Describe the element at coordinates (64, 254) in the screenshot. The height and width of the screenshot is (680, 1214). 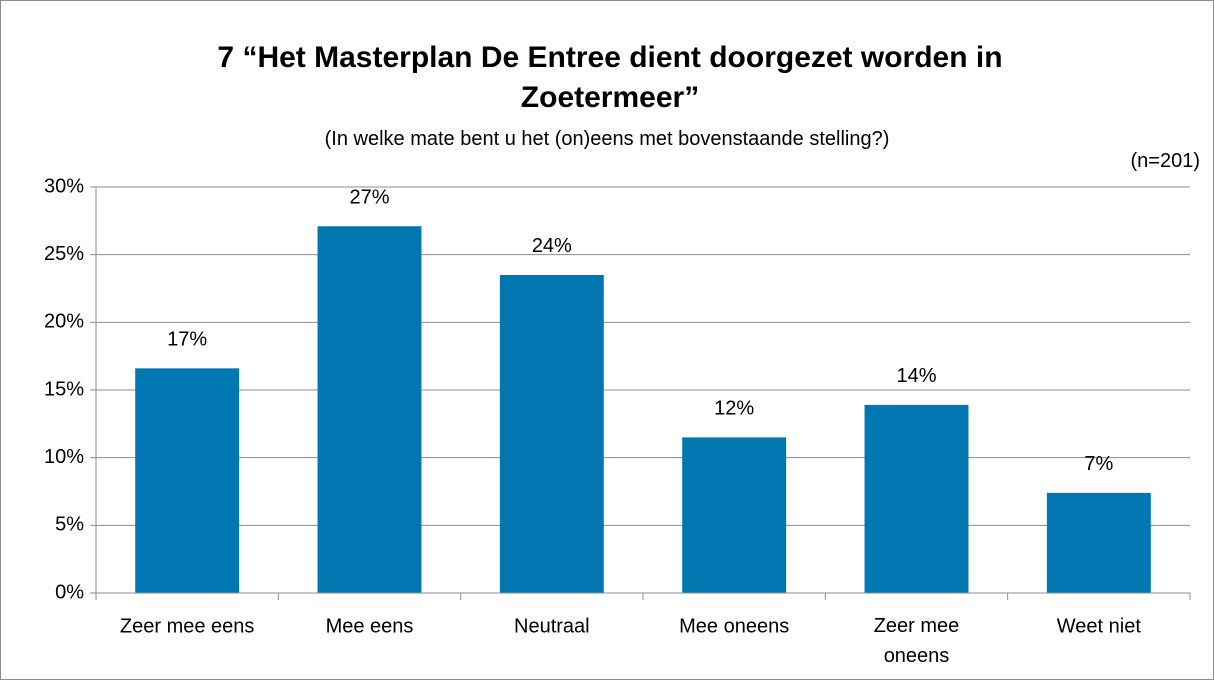
I see `y-tick-label: 25%` at that location.